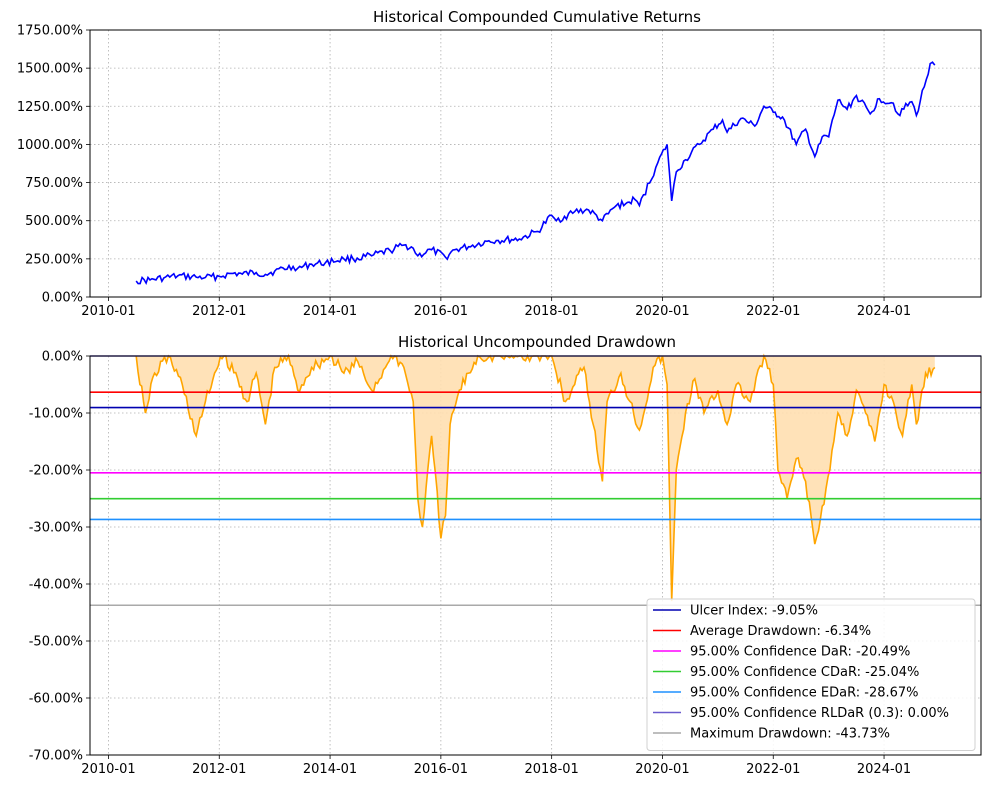 This screenshot has width=991, height=787. What do you see at coordinates (54, 221) in the screenshot?
I see `top-y-tick-label: 500.00%` at bounding box center [54, 221].